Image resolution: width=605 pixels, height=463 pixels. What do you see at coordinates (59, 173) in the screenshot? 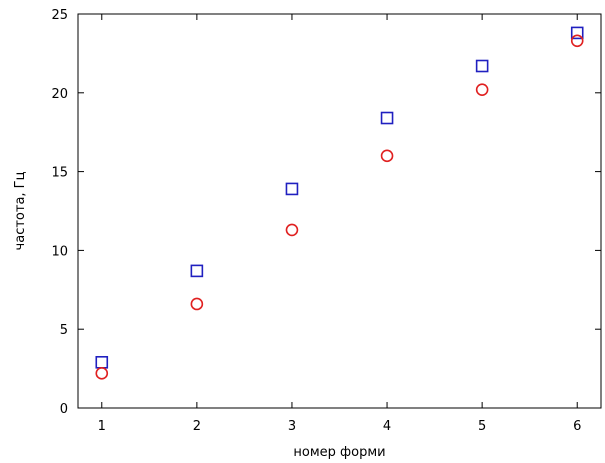
I see `y-tick-label: 15` at bounding box center [59, 173].